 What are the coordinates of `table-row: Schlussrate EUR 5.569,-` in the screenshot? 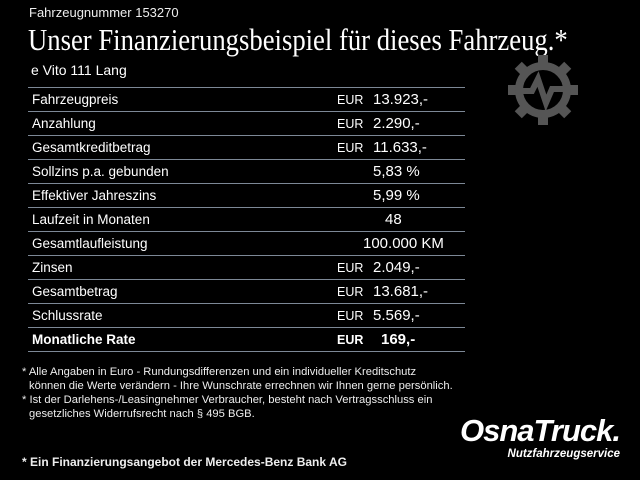 It's located at (246, 315).